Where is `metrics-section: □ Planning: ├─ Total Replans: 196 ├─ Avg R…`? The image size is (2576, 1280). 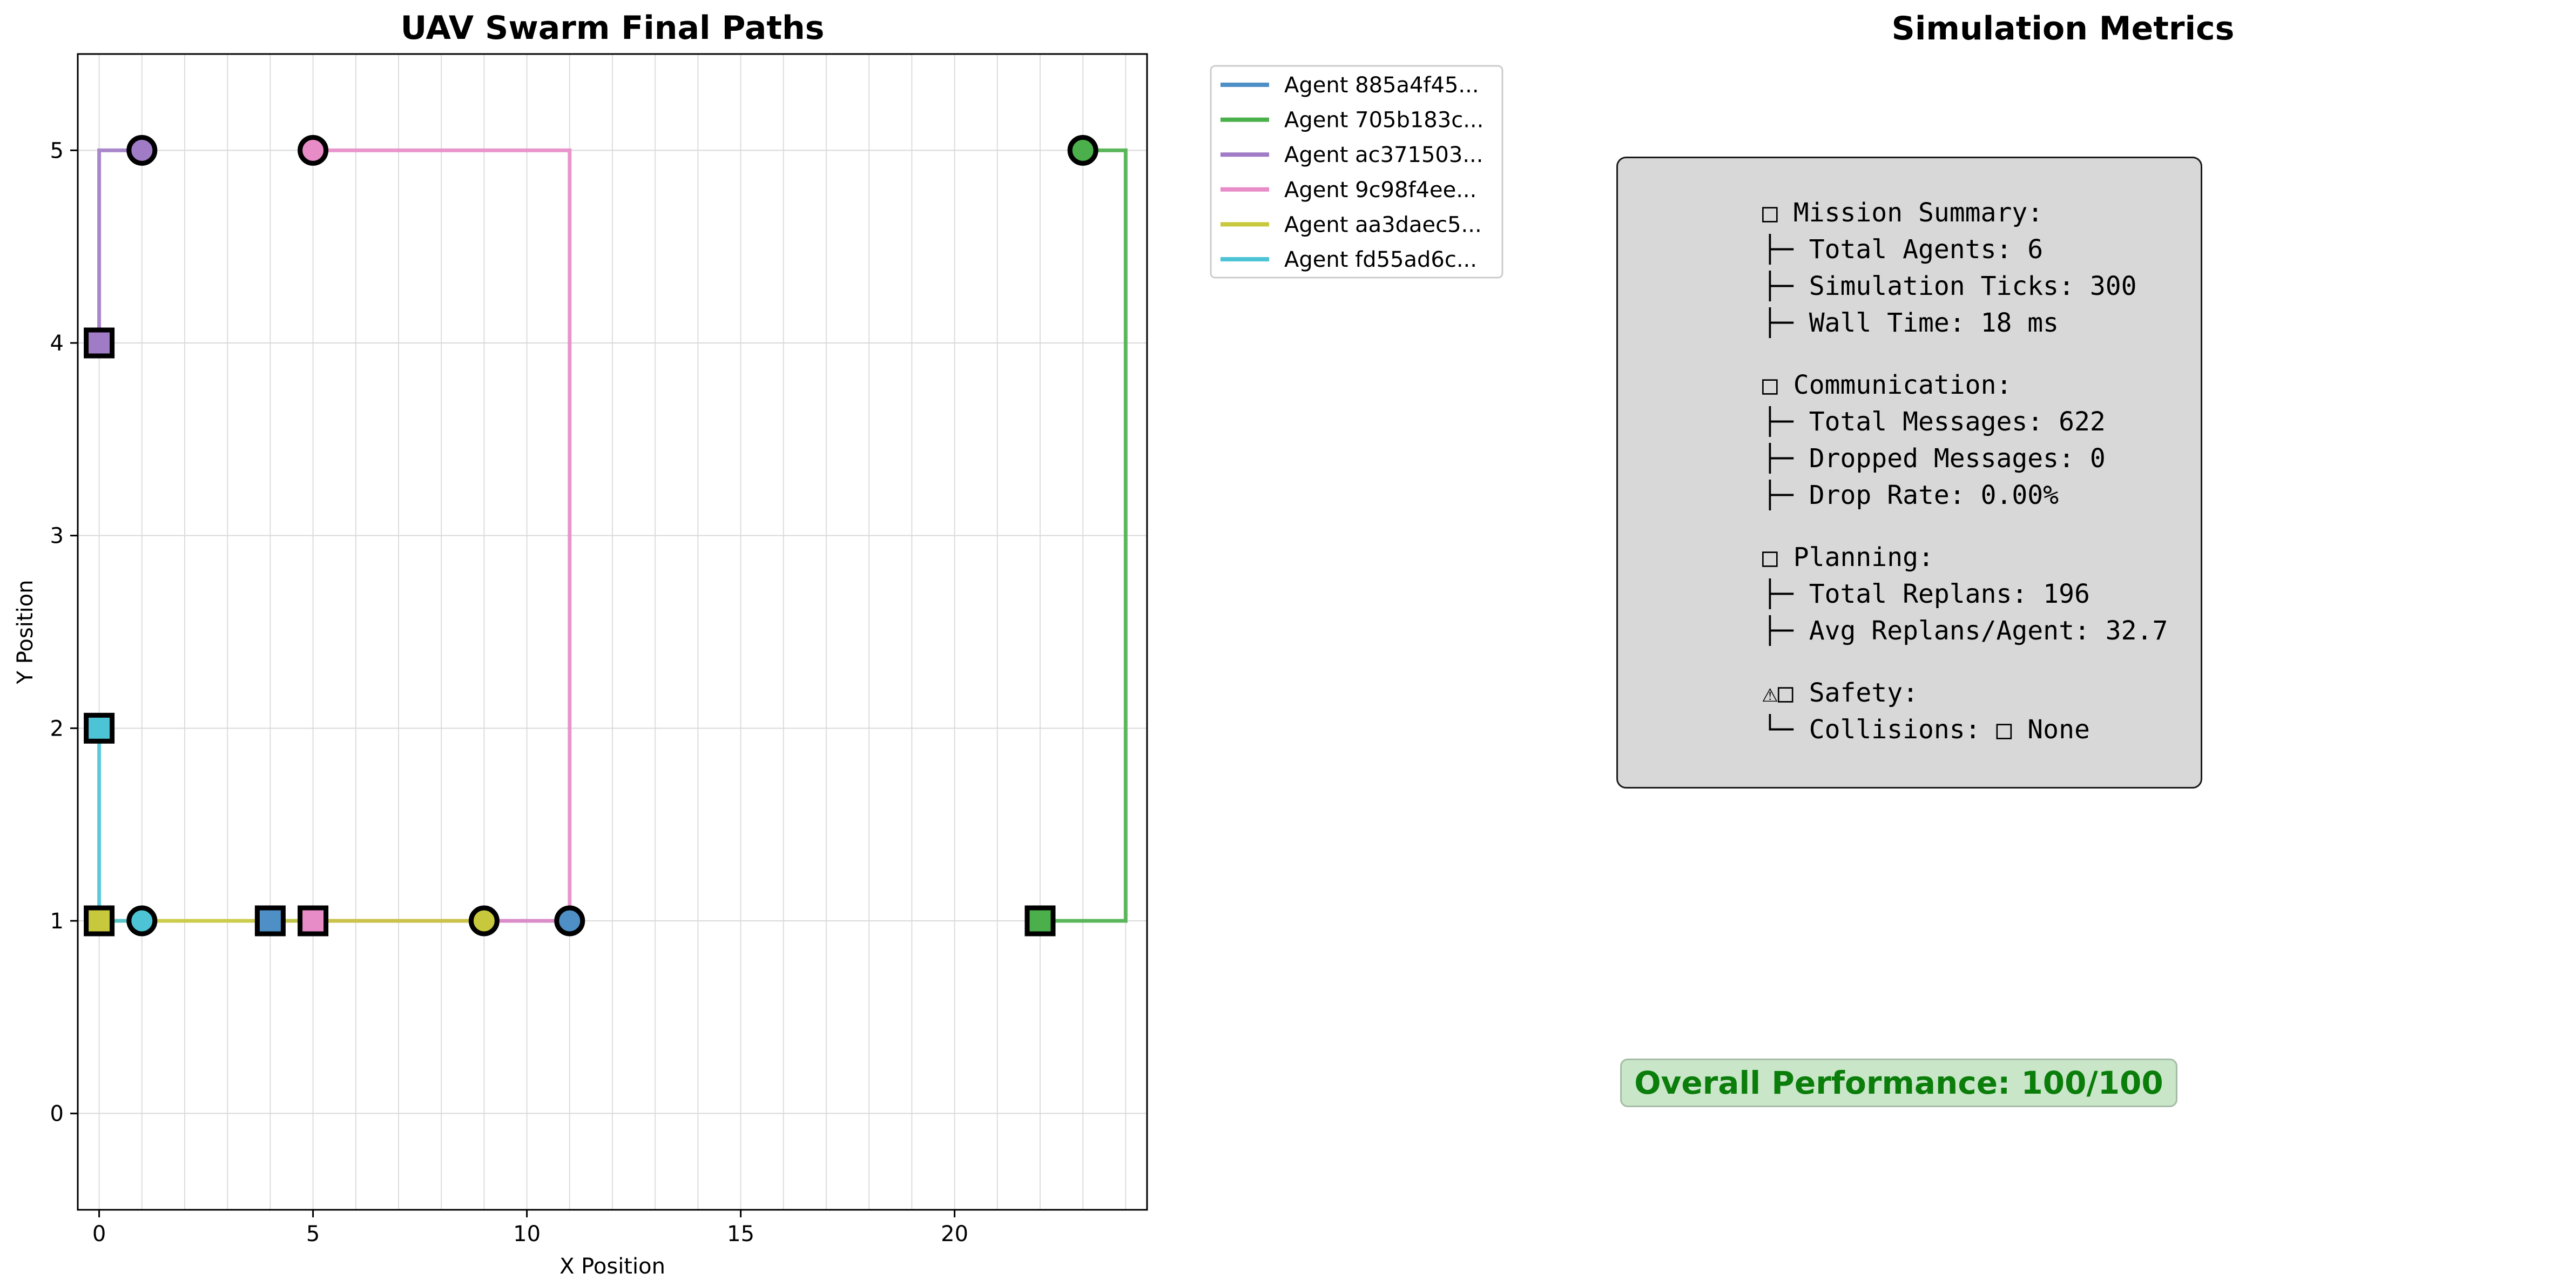
metrics-section: □ Planning: ├─ Total Replans: 196 ├─ Avg R… is located at coordinates (1978, 594).